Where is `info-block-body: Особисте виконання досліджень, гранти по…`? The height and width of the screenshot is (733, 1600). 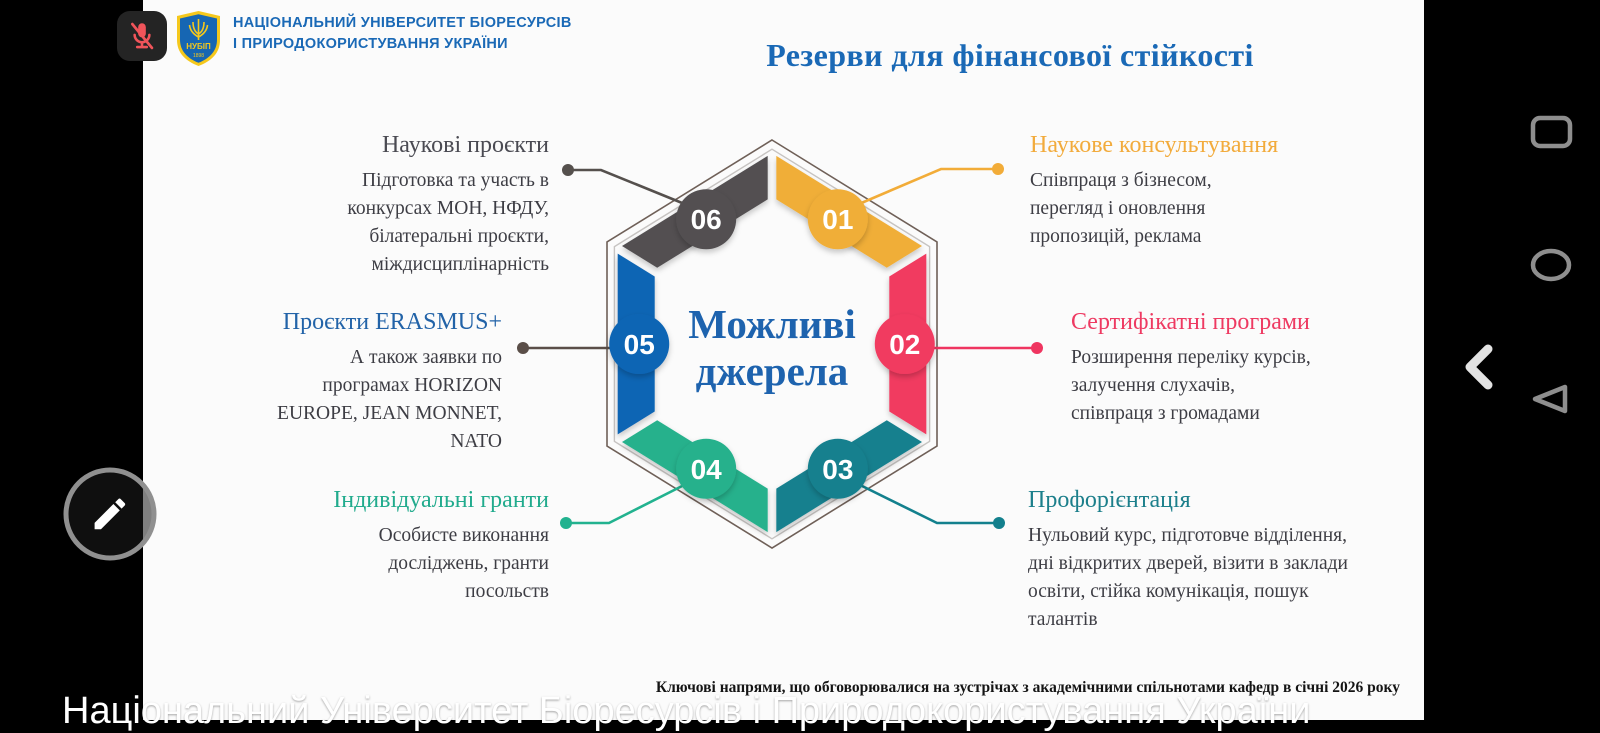 info-block-body: Особисте виконання досліджень, гранти по… is located at coordinates (463, 563).